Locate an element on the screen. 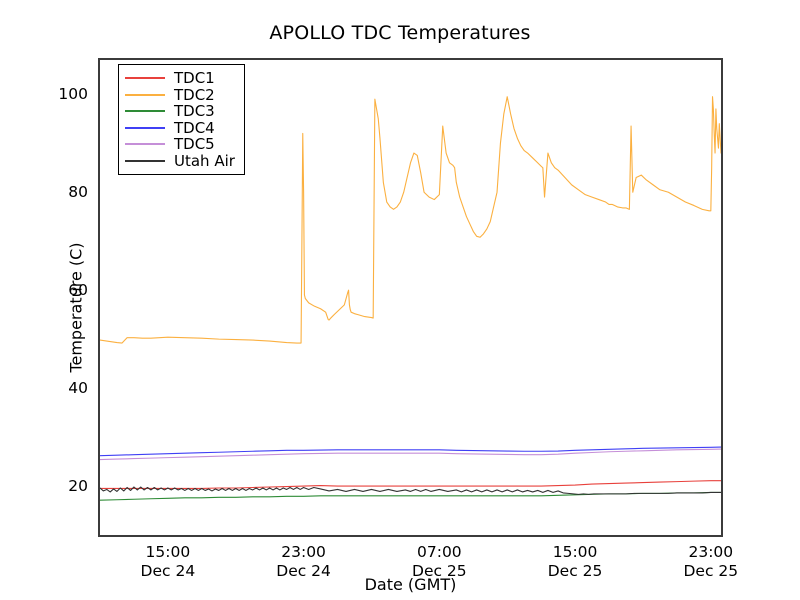 The image size is (800, 600). legend-label: TDC1 is located at coordinates (194, 78).